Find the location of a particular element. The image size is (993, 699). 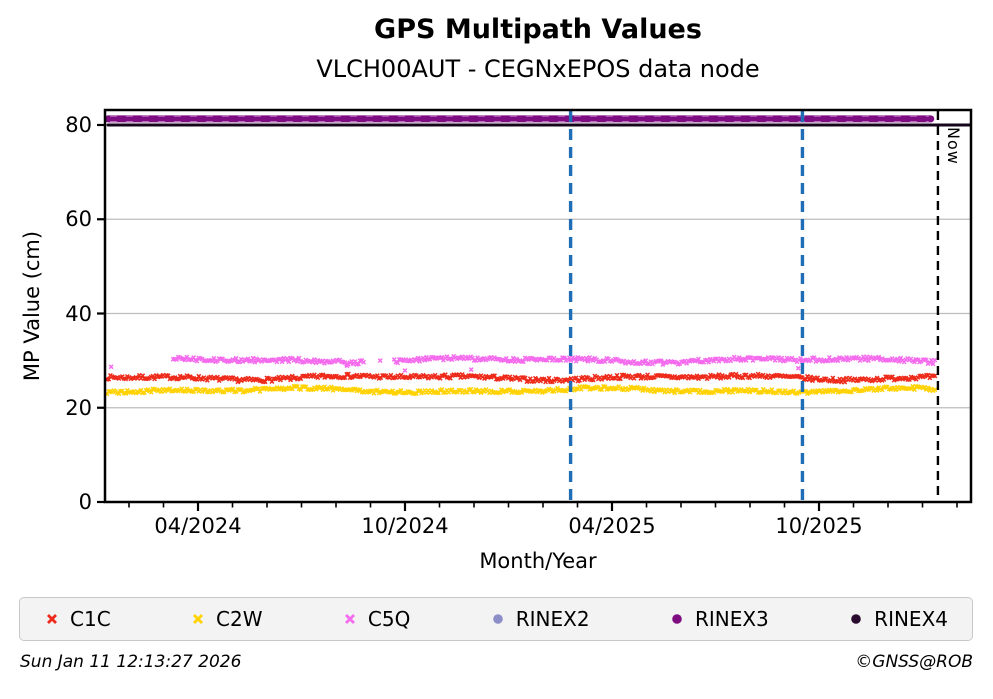

legend-label: C1C is located at coordinates (90, 619).